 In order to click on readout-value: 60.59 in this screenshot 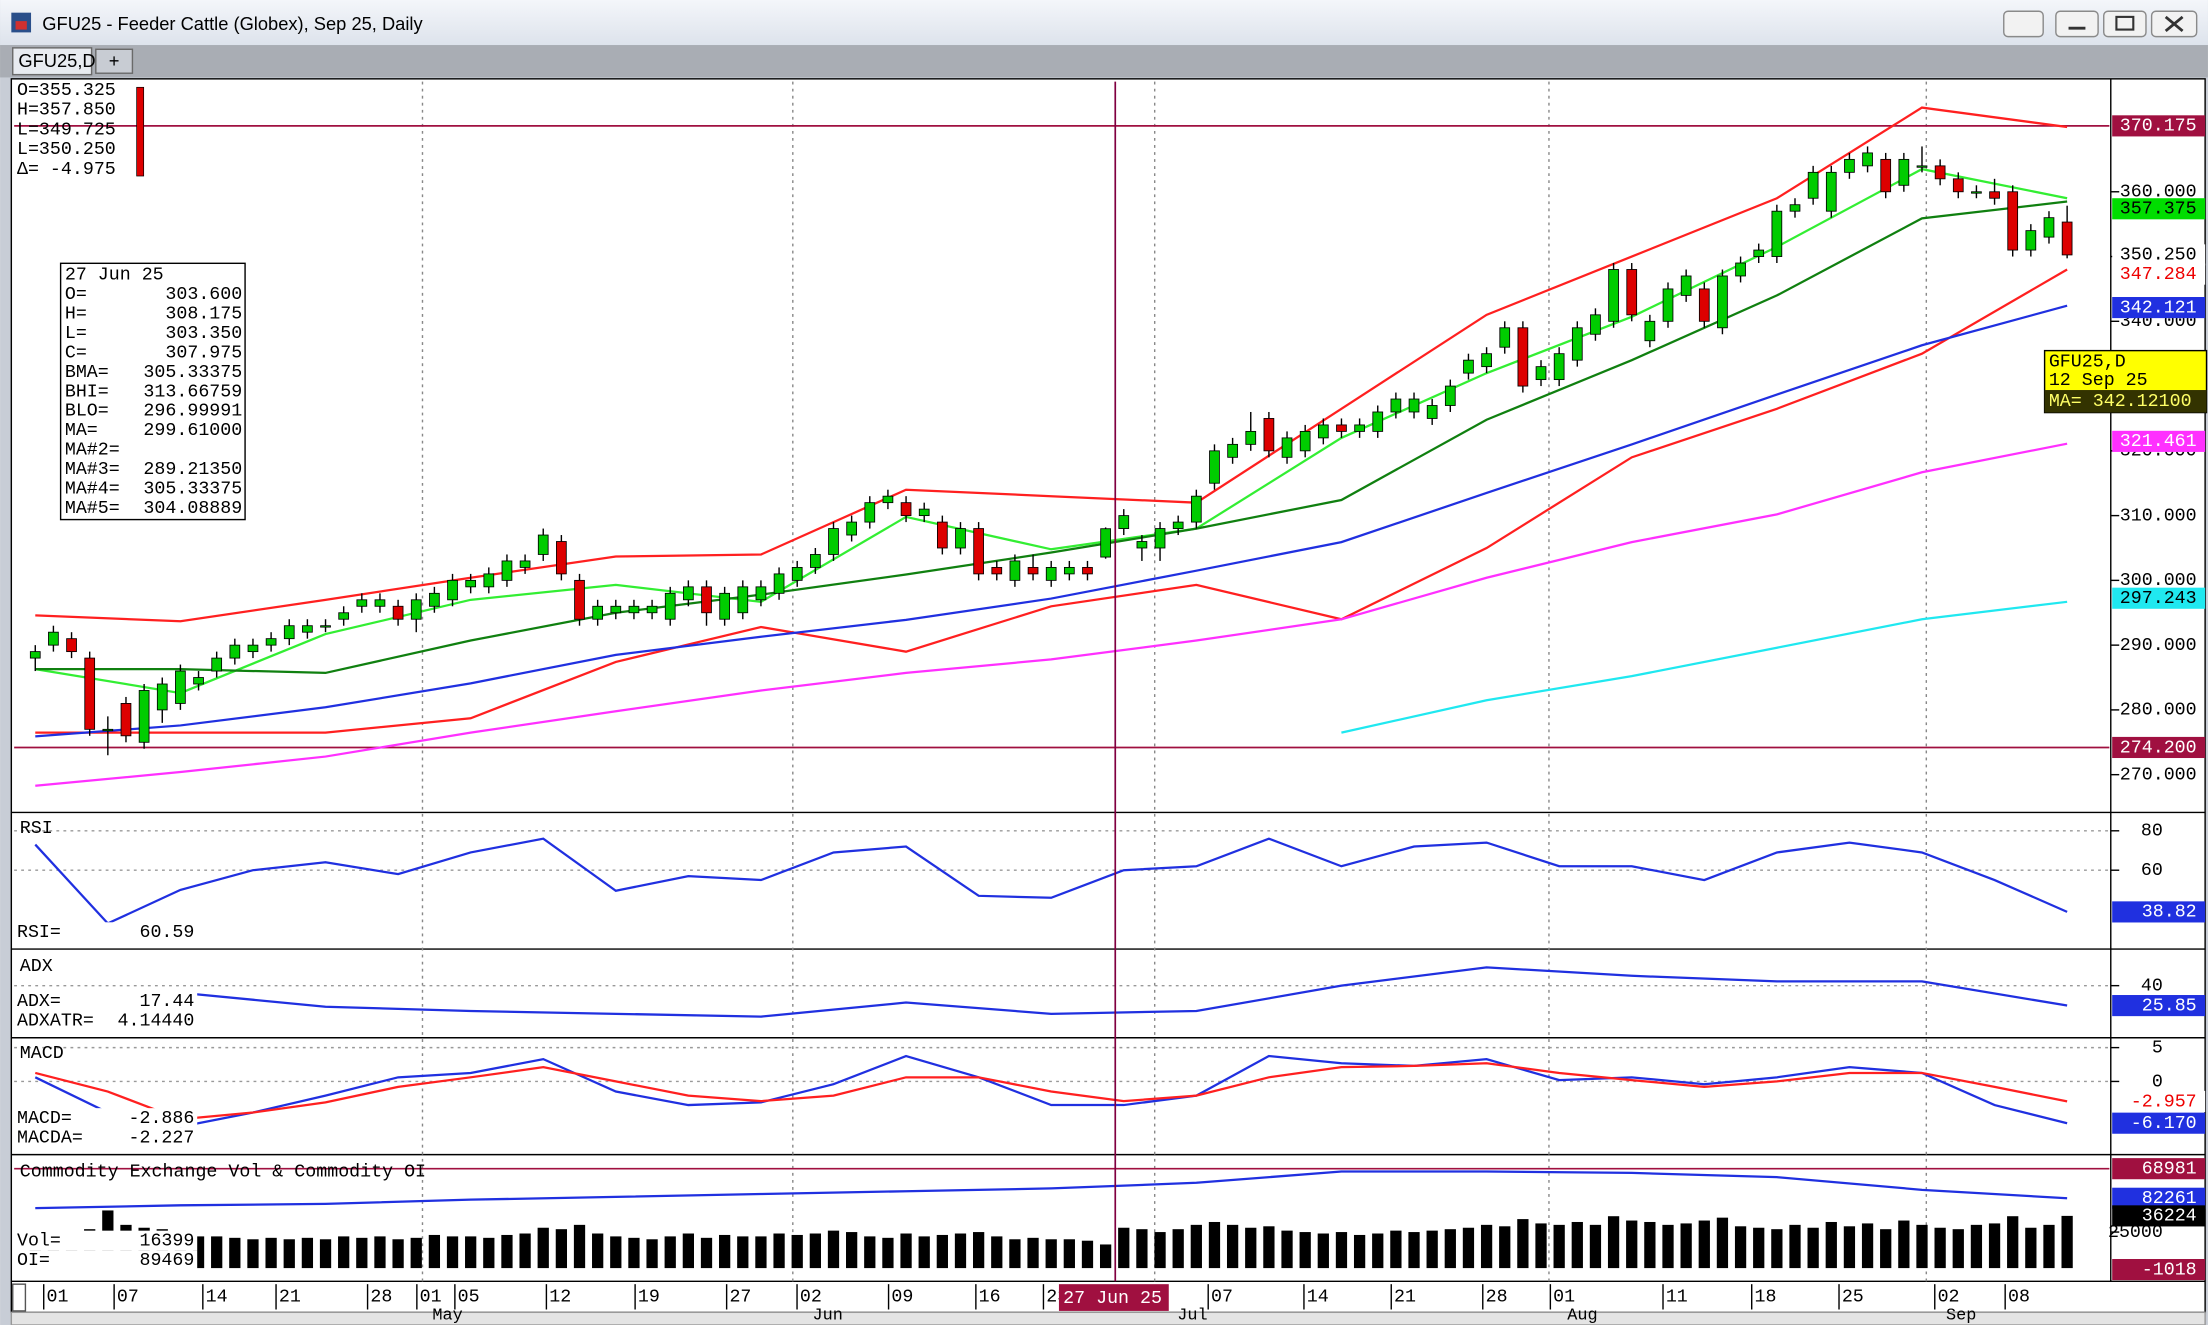, I will do `click(166, 933)`.